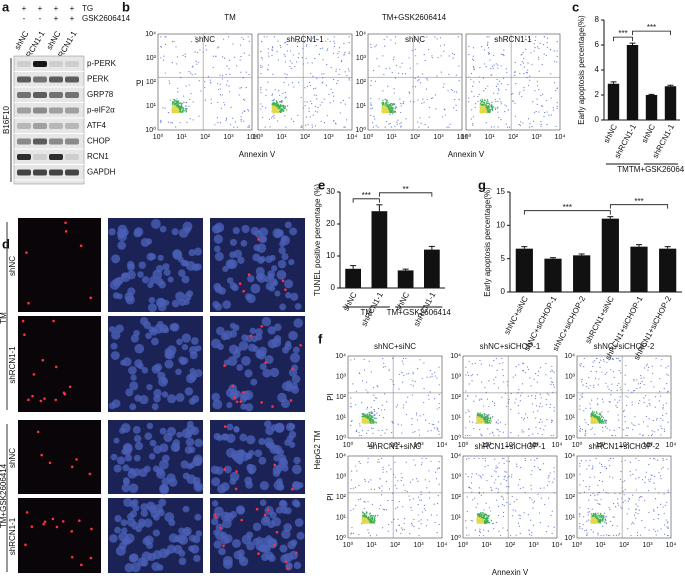 This screenshot has width=685, height=580. Describe the element at coordinates (56, 126) in the screenshot. I see `band` at that location.